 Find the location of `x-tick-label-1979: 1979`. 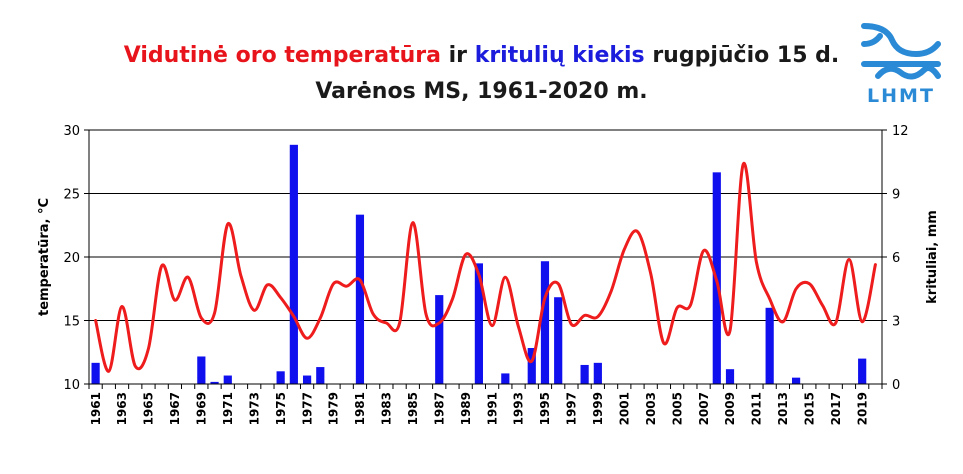

x-tick-label-1979: 1979 is located at coordinates (334, 408).